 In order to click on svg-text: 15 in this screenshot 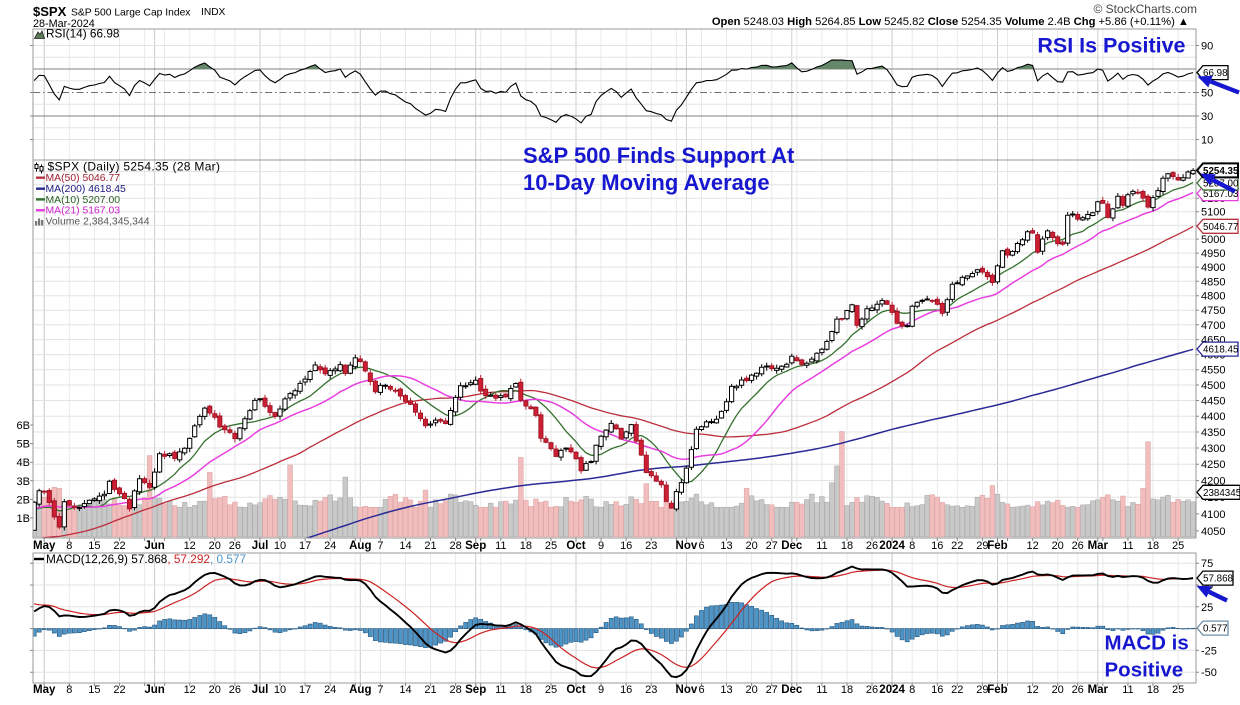, I will do `click(94, 690)`.